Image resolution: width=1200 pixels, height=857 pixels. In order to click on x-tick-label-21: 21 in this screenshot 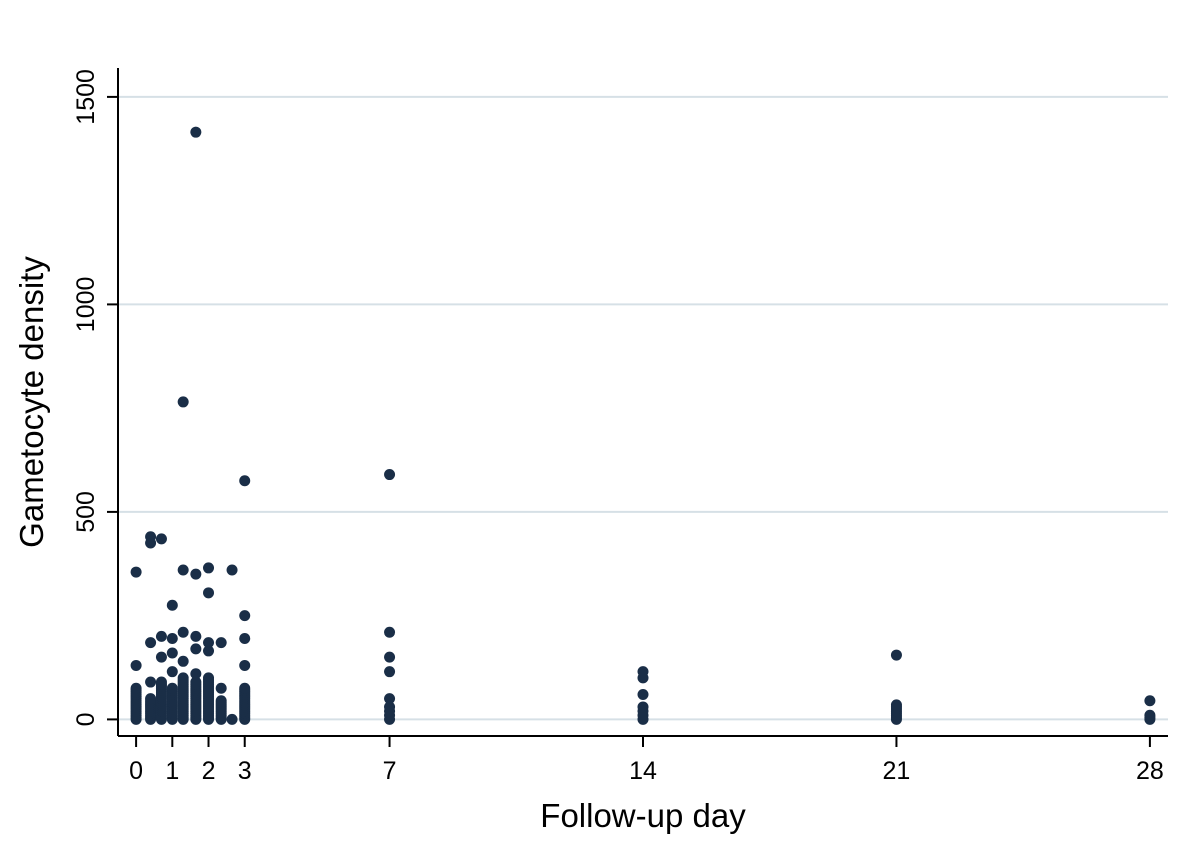, I will do `click(897, 771)`.